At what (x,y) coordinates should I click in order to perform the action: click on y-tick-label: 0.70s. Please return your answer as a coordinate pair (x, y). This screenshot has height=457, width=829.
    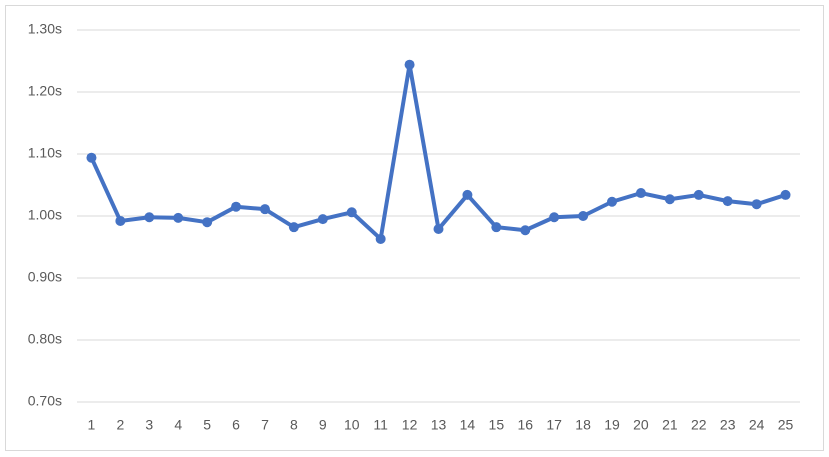
    Looking at the image, I should click on (45, 401).